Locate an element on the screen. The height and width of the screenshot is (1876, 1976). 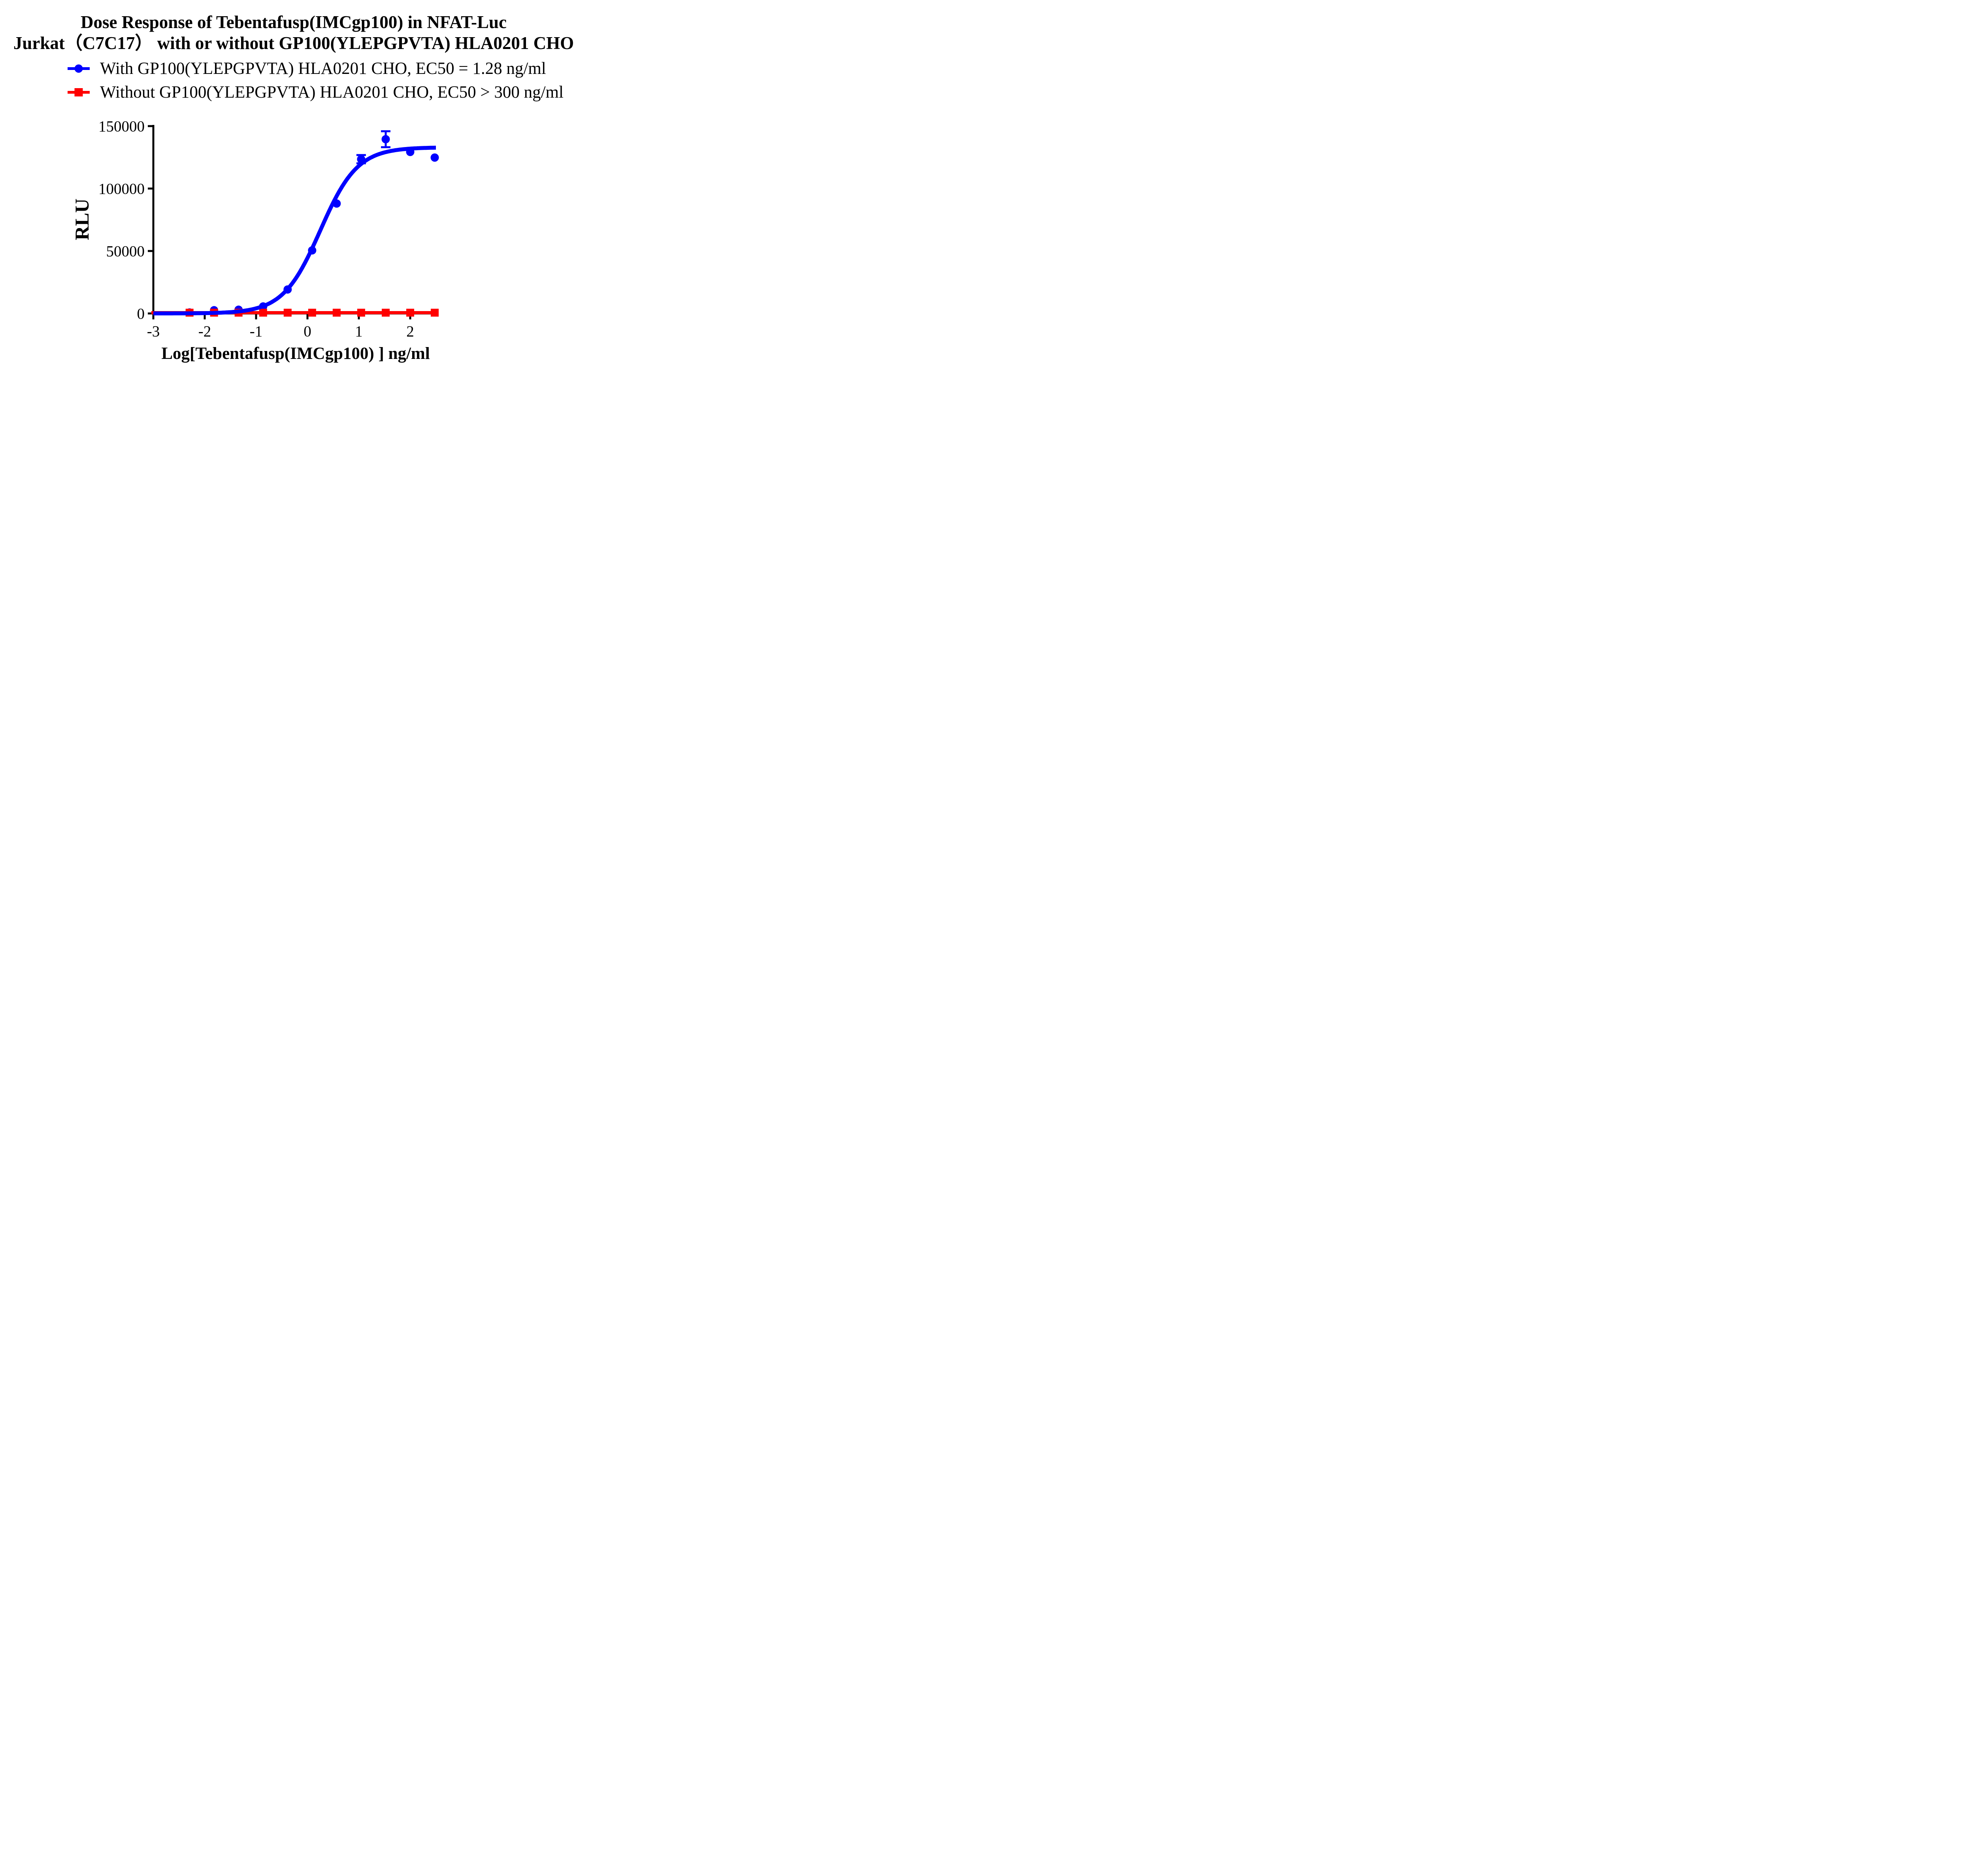
plot-area: 0 50000 100000 150000 -3 -2 -1 0 1 2 is located at coordinates (268, 229).